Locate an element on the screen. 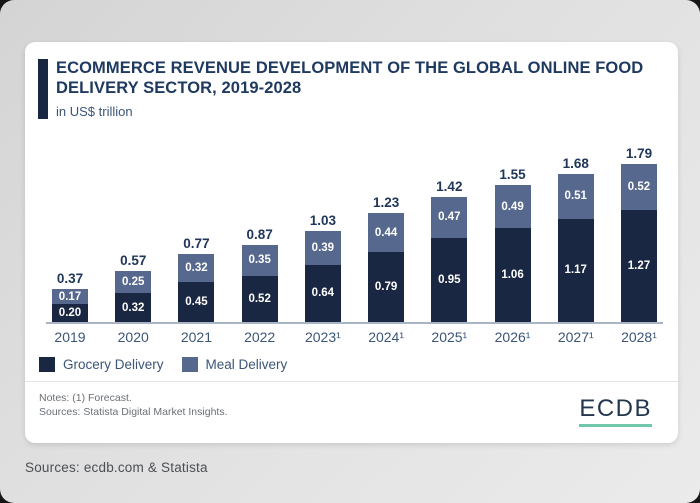 This screenshot has width=700, height=503. bar-column: 1.03 0.39 0.64 is located at coordinates (322, 267).